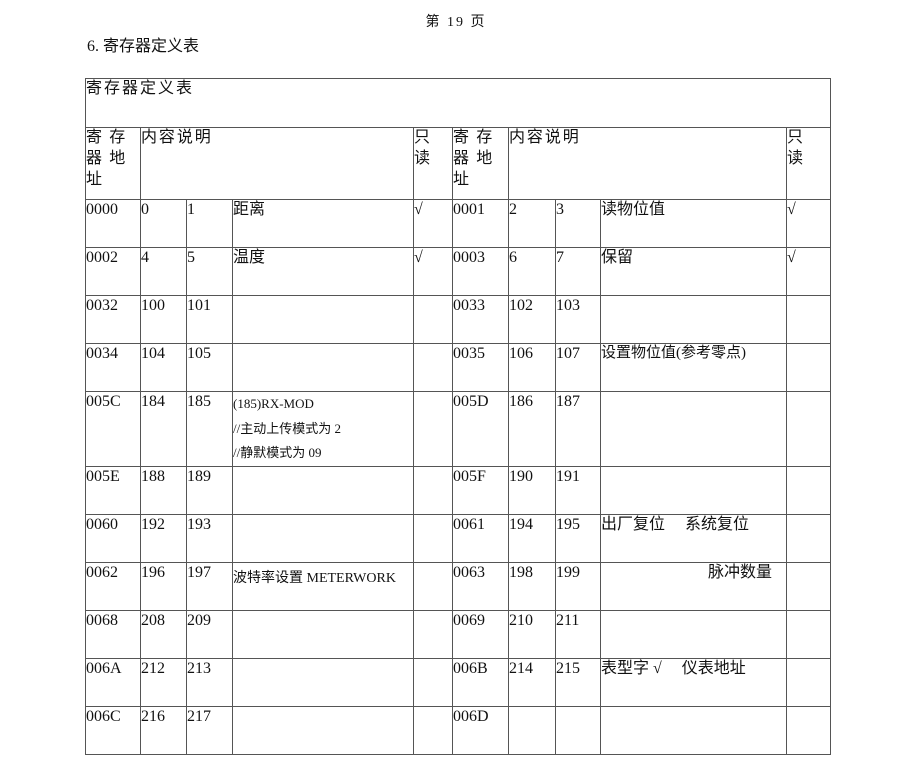  Describe the element at coordinates (693, 587) in the screenshot. I see `description-cell: 脉冲数量` at that location.